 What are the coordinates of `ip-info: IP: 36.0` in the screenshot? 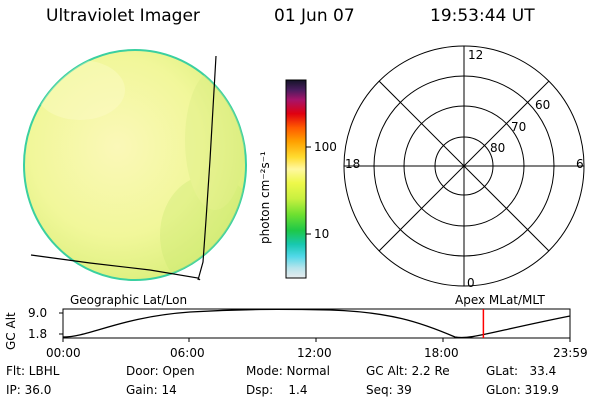 It's located at (29, 390).